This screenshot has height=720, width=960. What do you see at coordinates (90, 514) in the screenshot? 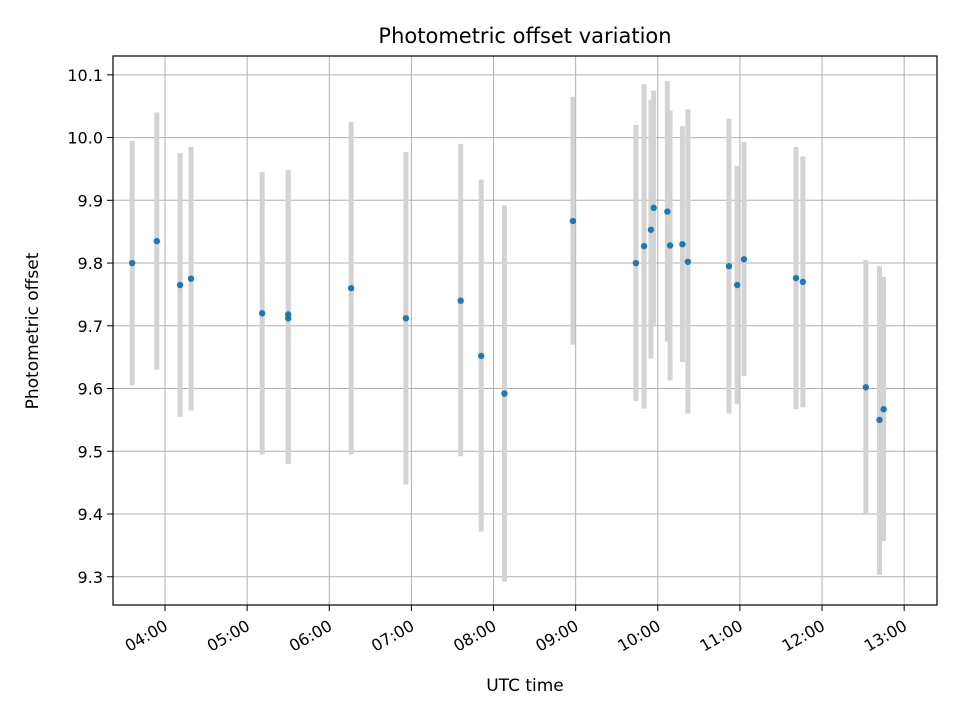
I see `y-tick-label: 9.4` at bounding box center [90, 514].